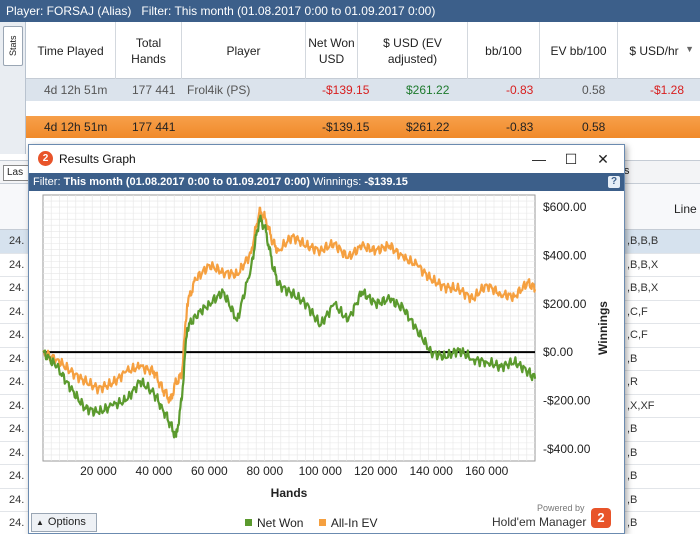 The height and width of the screenshot is (534, 700). Describe the element at coordinates (428, 127) in the screenshot. I see `total-usd-ev: $261.22` at that location.